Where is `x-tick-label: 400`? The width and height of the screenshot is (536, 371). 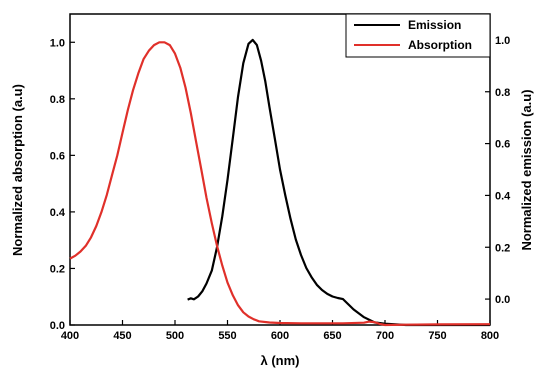 x-tick-label: 400 is located at coordinates (70, 336).